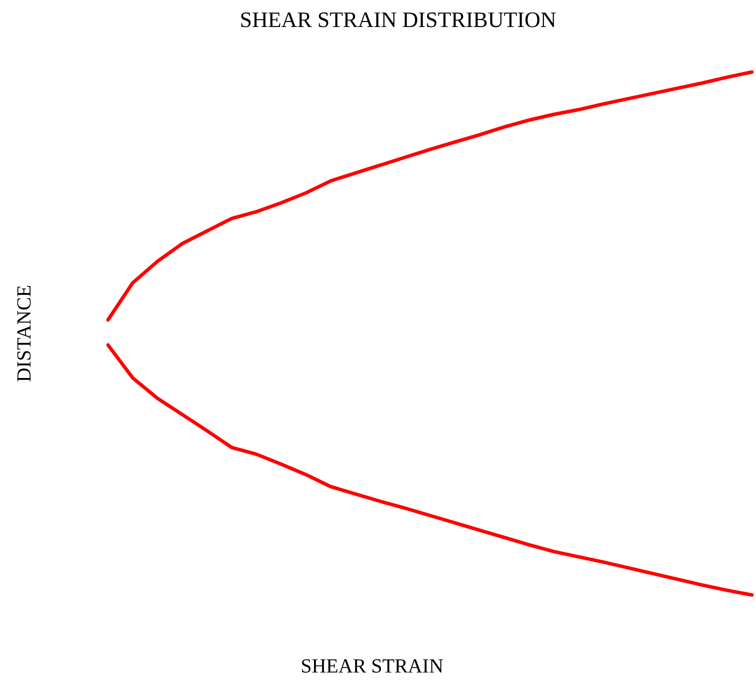  I want to click on chart-title: SHEAR STRAIN DISTRIBUTION, so click(398, 19).